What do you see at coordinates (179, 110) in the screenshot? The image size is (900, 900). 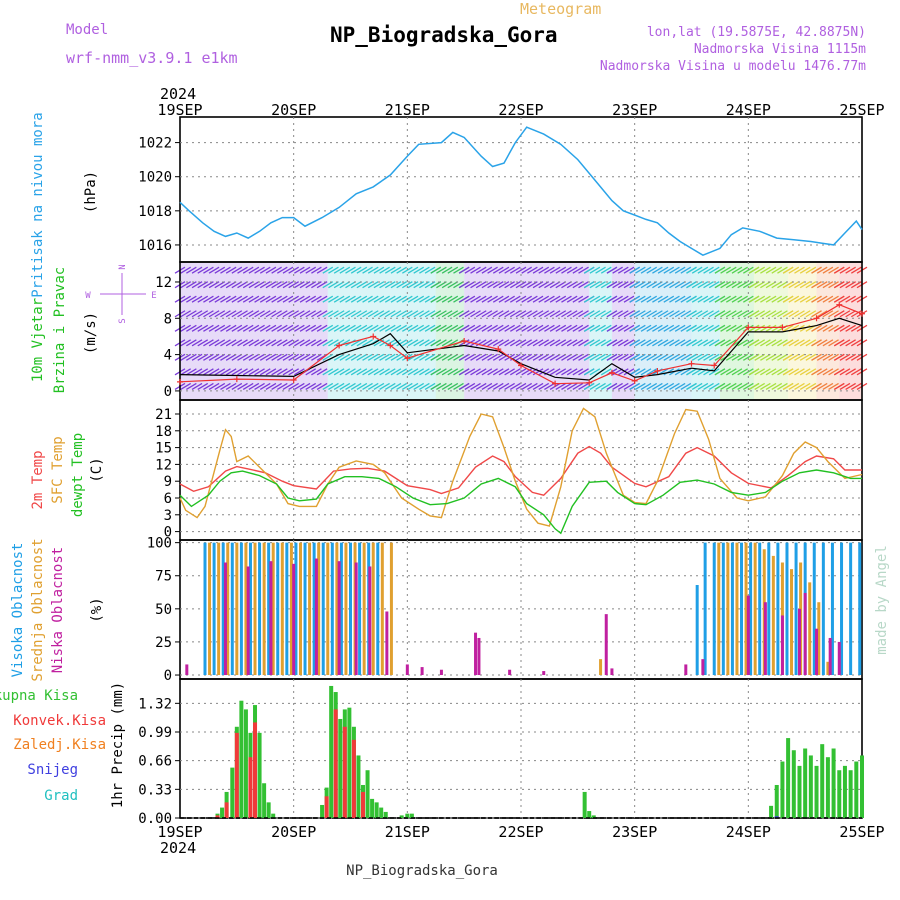 I see `top-date-label: 19SEP` at bounding box center [179, 110].